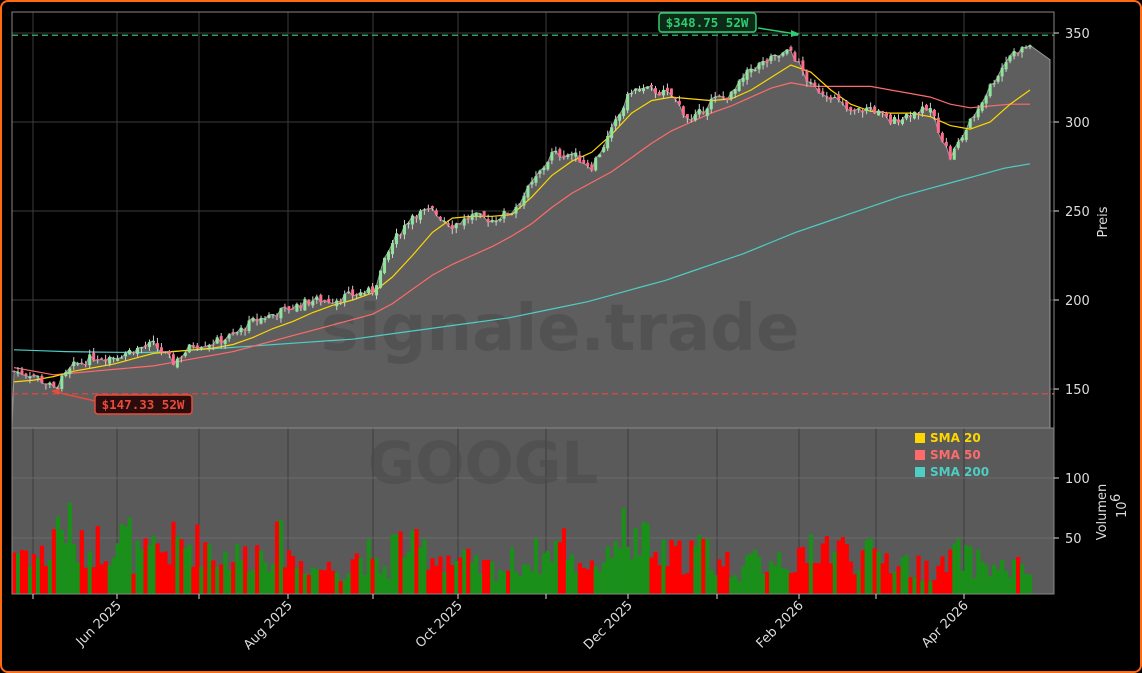 The image size is (1142, 673). Describe the element at coordinates (707, 22) in the screenshot. I see `high-52w-box` at that location.